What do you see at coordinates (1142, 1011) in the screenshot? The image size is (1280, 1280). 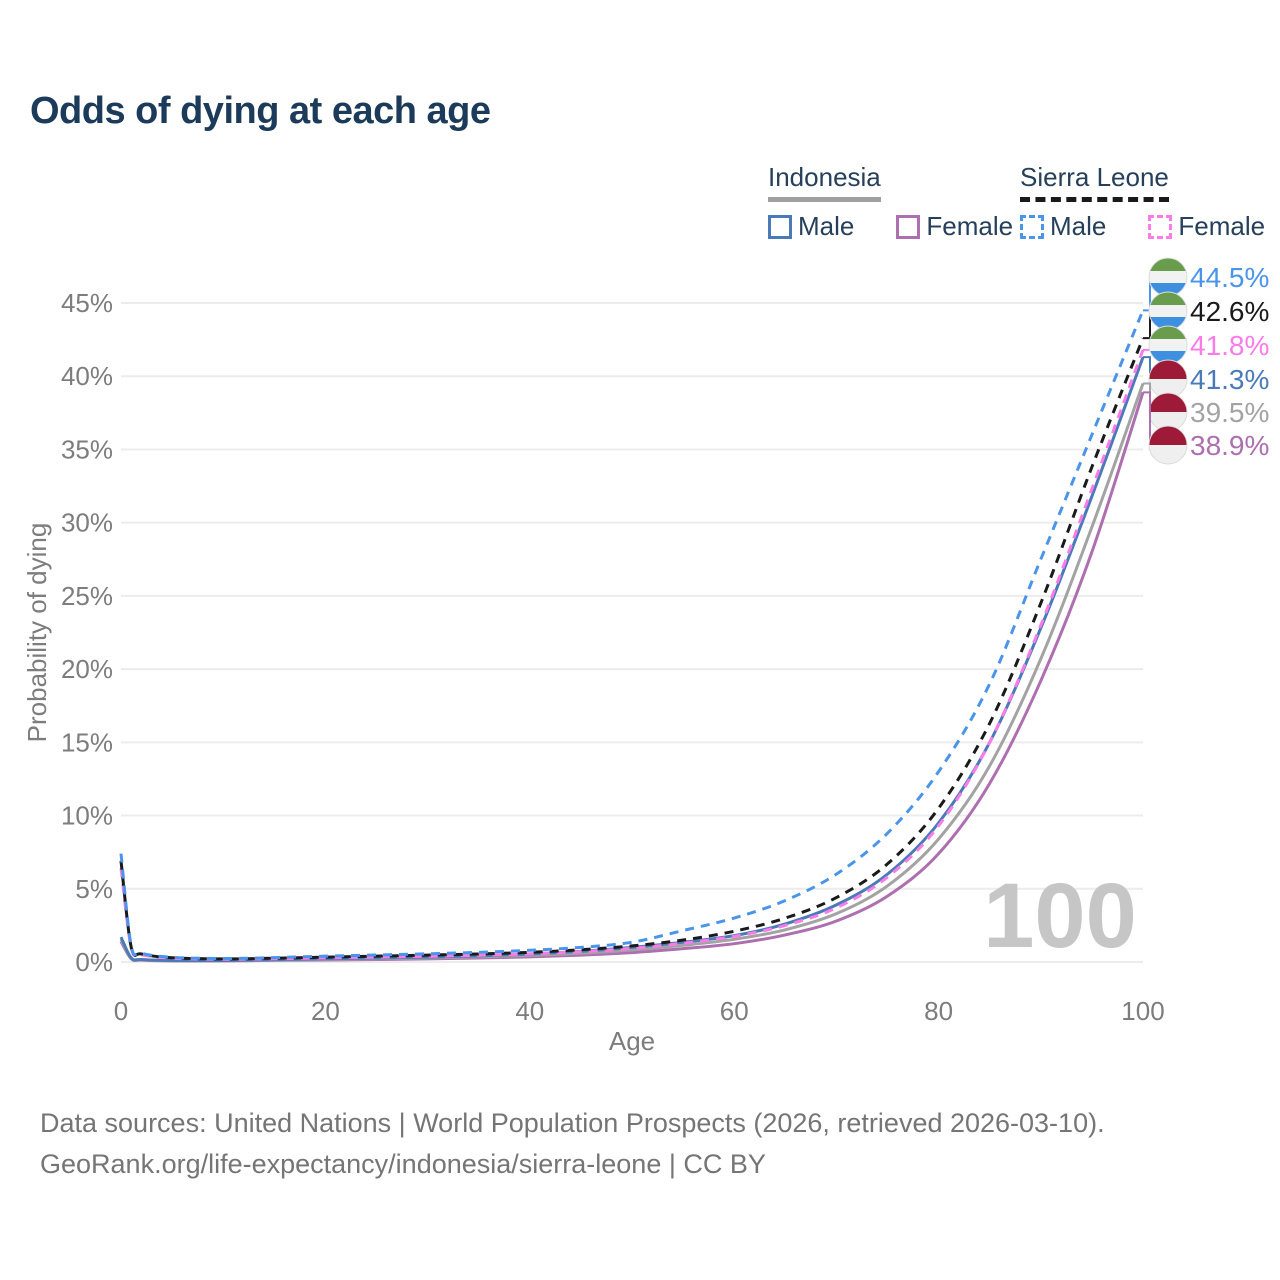 I see `x-tick-label: 100` at bounding box center [1142, 1011].